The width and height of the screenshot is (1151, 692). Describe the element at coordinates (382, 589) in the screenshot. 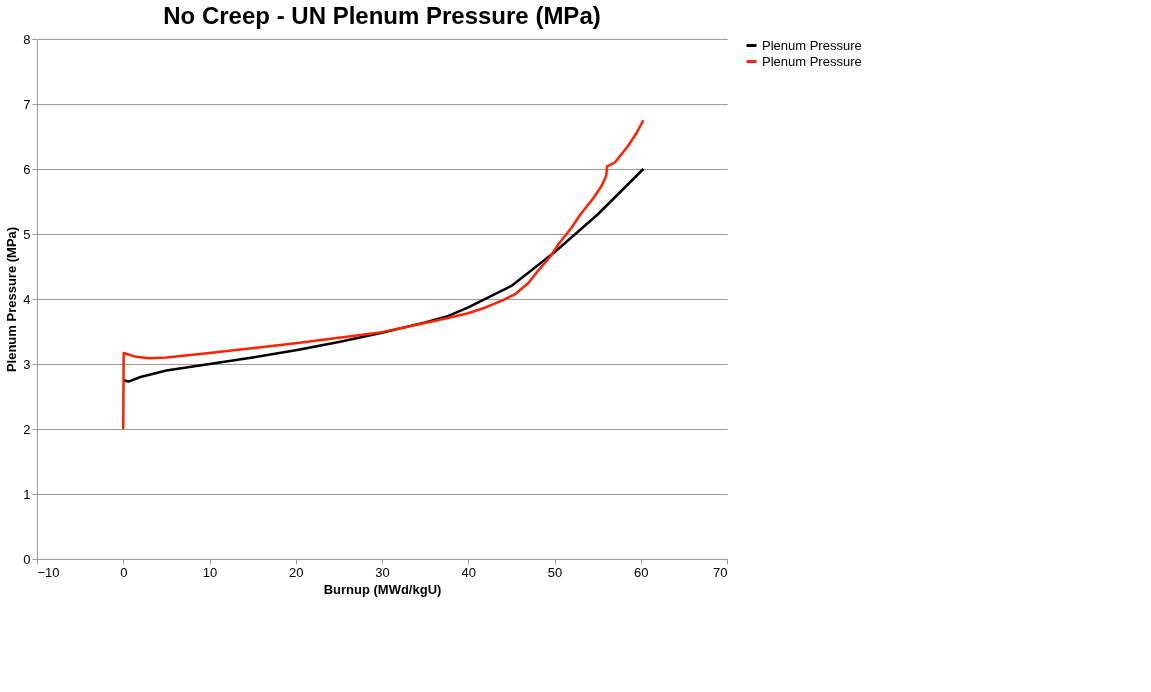

I see `x-axis-title: Burnup (MWd/kgU)` at that location.